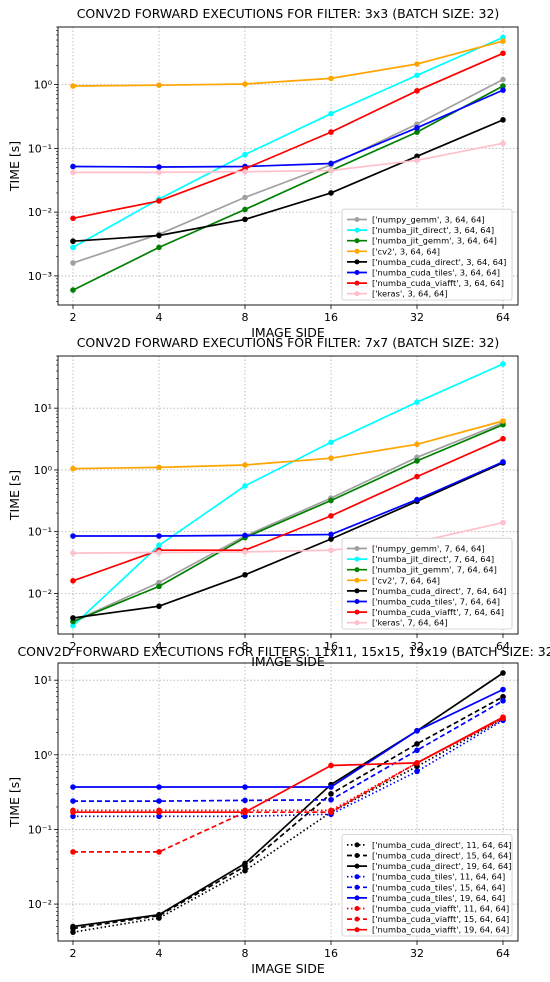 Image resolution: width=550 pixels, height=982 pixels. What do you see at coordinates (433, 230) in the screenshot?
I see `legend-label-2: ['numba_jit_direct', 3, 64, 64]` at bounding box center [433, 230].